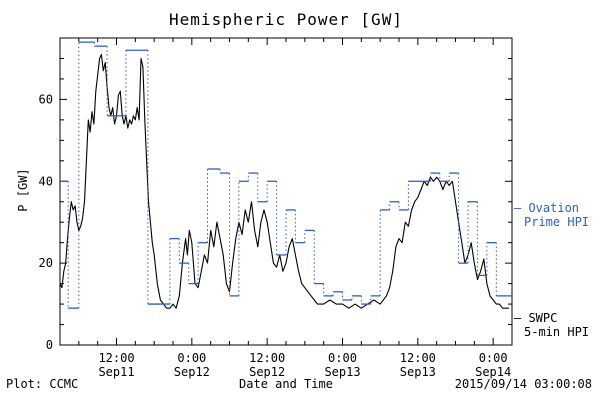  I want to click on x-axis-label: Date and Time, so click(286, 384).